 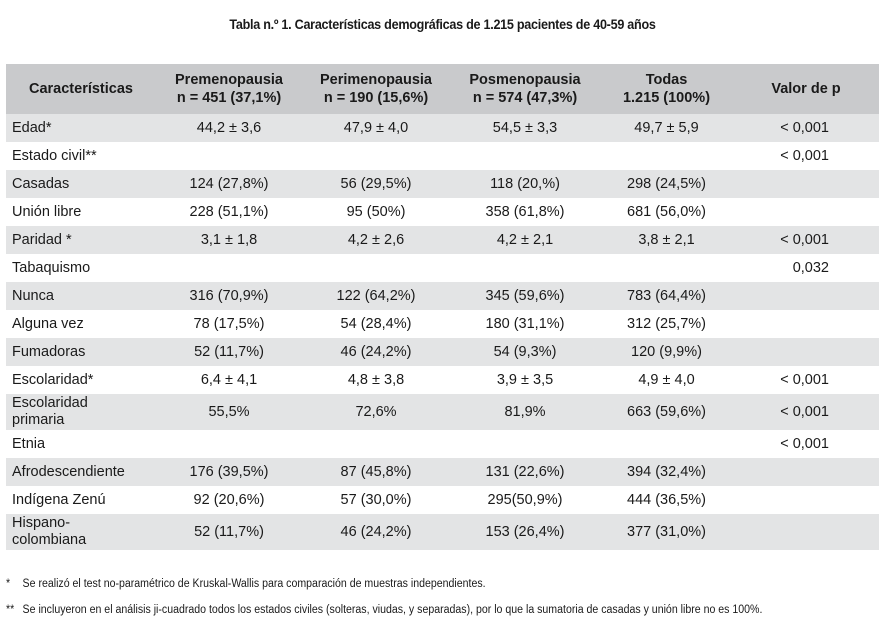 What do you see at coordinates (376, 412) in the screenshot?
I see `cell-perimenopausia: 72,6%` at bounding box center [376, 412].